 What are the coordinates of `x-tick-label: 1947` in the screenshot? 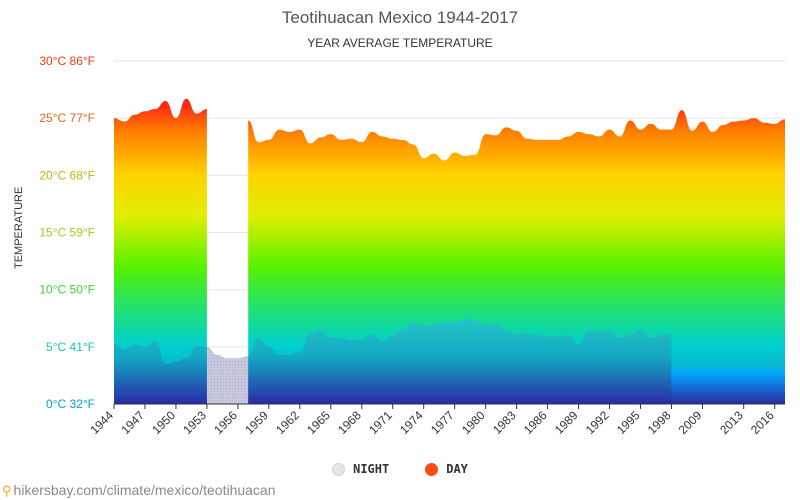 It's located at (132, 422).